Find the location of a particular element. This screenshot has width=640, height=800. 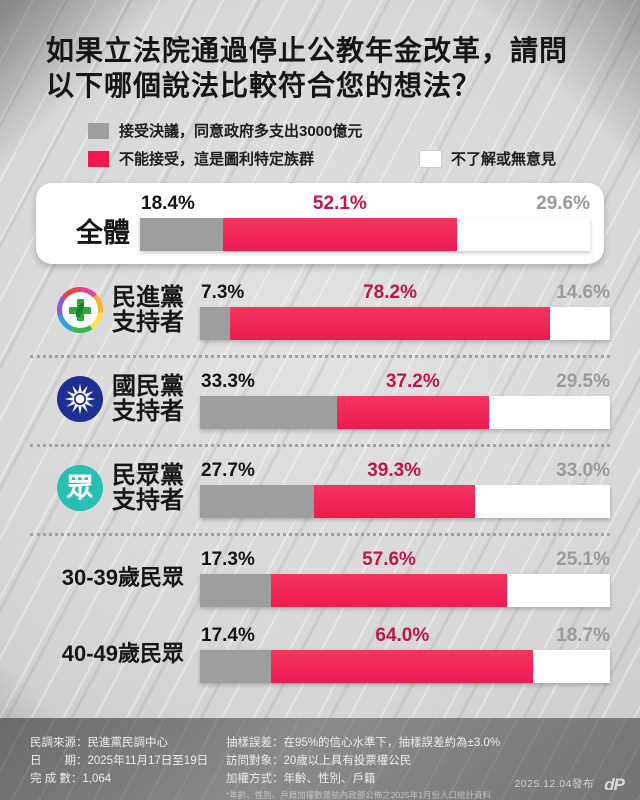

chart-row: 30-39歲民眾 17.3% 57.6% 25.1% is located at coordinates (320, 577).